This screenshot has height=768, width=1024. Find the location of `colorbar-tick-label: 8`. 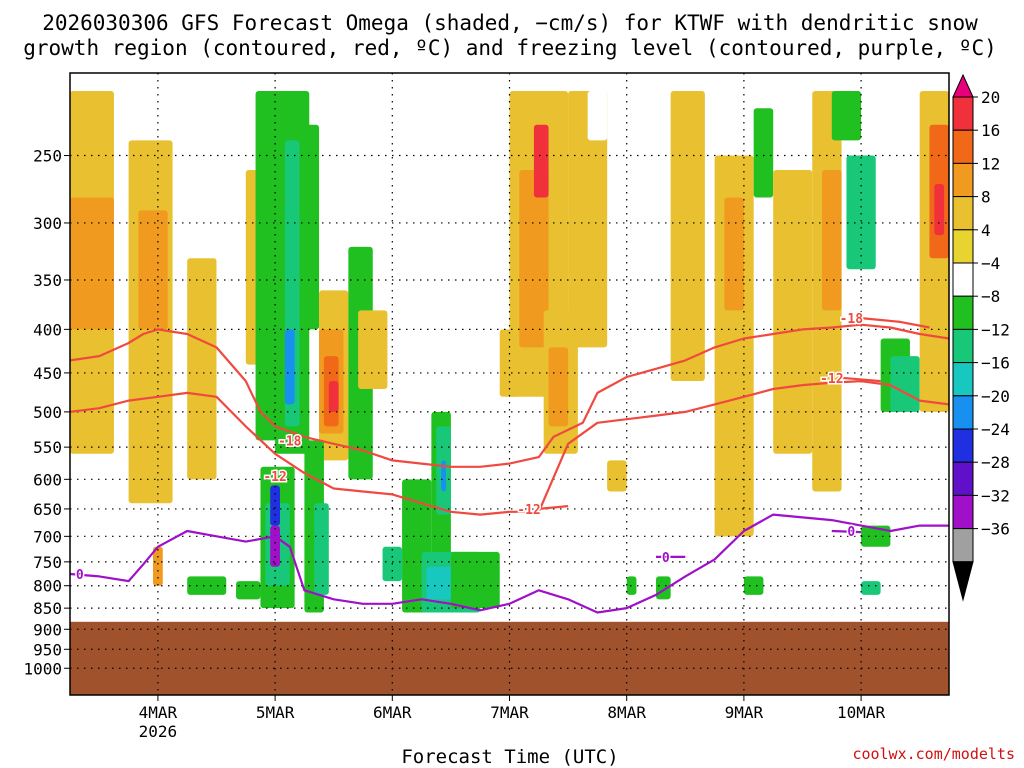

colorbar-tick-label: 8 is located at coordinates (986, 197).